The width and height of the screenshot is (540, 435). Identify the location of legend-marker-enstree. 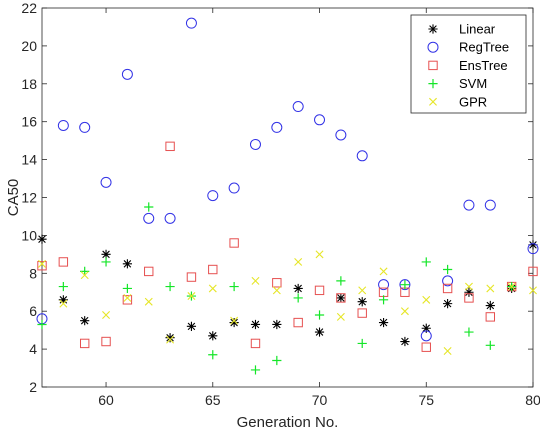
(433, 65).